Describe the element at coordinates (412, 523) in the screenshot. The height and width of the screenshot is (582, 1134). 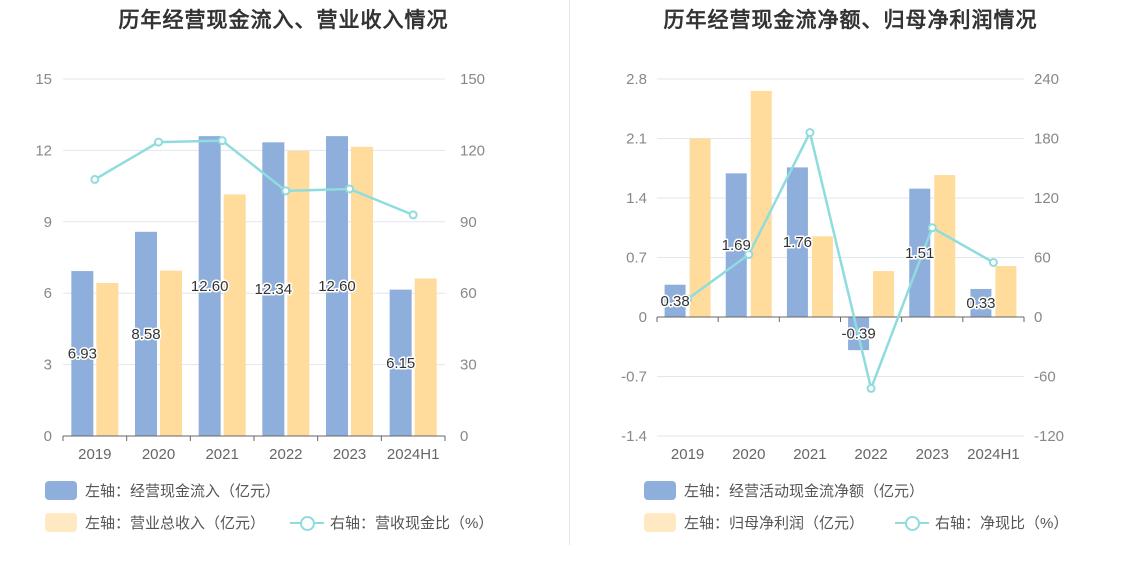
I see `legend-label: 右轴：营收现金比（%）` at that location.